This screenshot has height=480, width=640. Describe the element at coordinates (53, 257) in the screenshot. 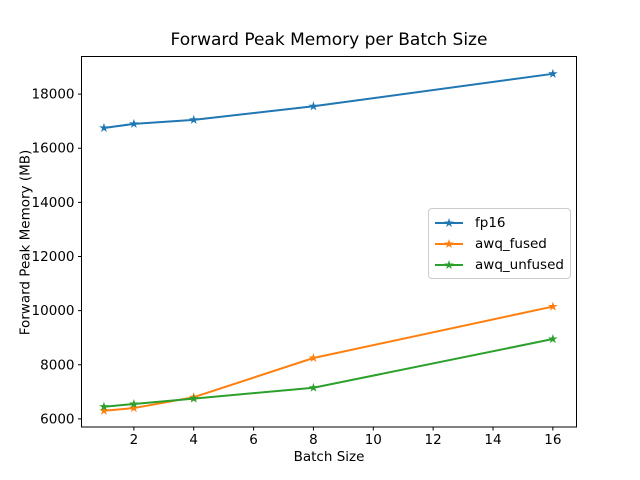

I see `y-tick-label: 12000` at that location.